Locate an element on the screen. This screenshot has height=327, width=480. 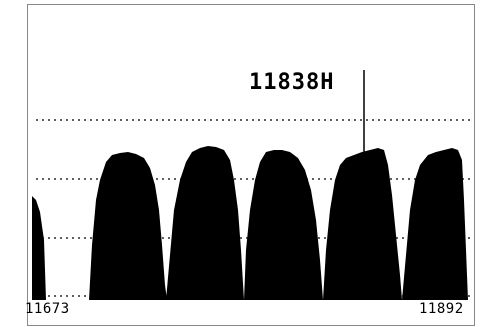
marker-frequency-label: 11838H is located at coordinates (292, 82).